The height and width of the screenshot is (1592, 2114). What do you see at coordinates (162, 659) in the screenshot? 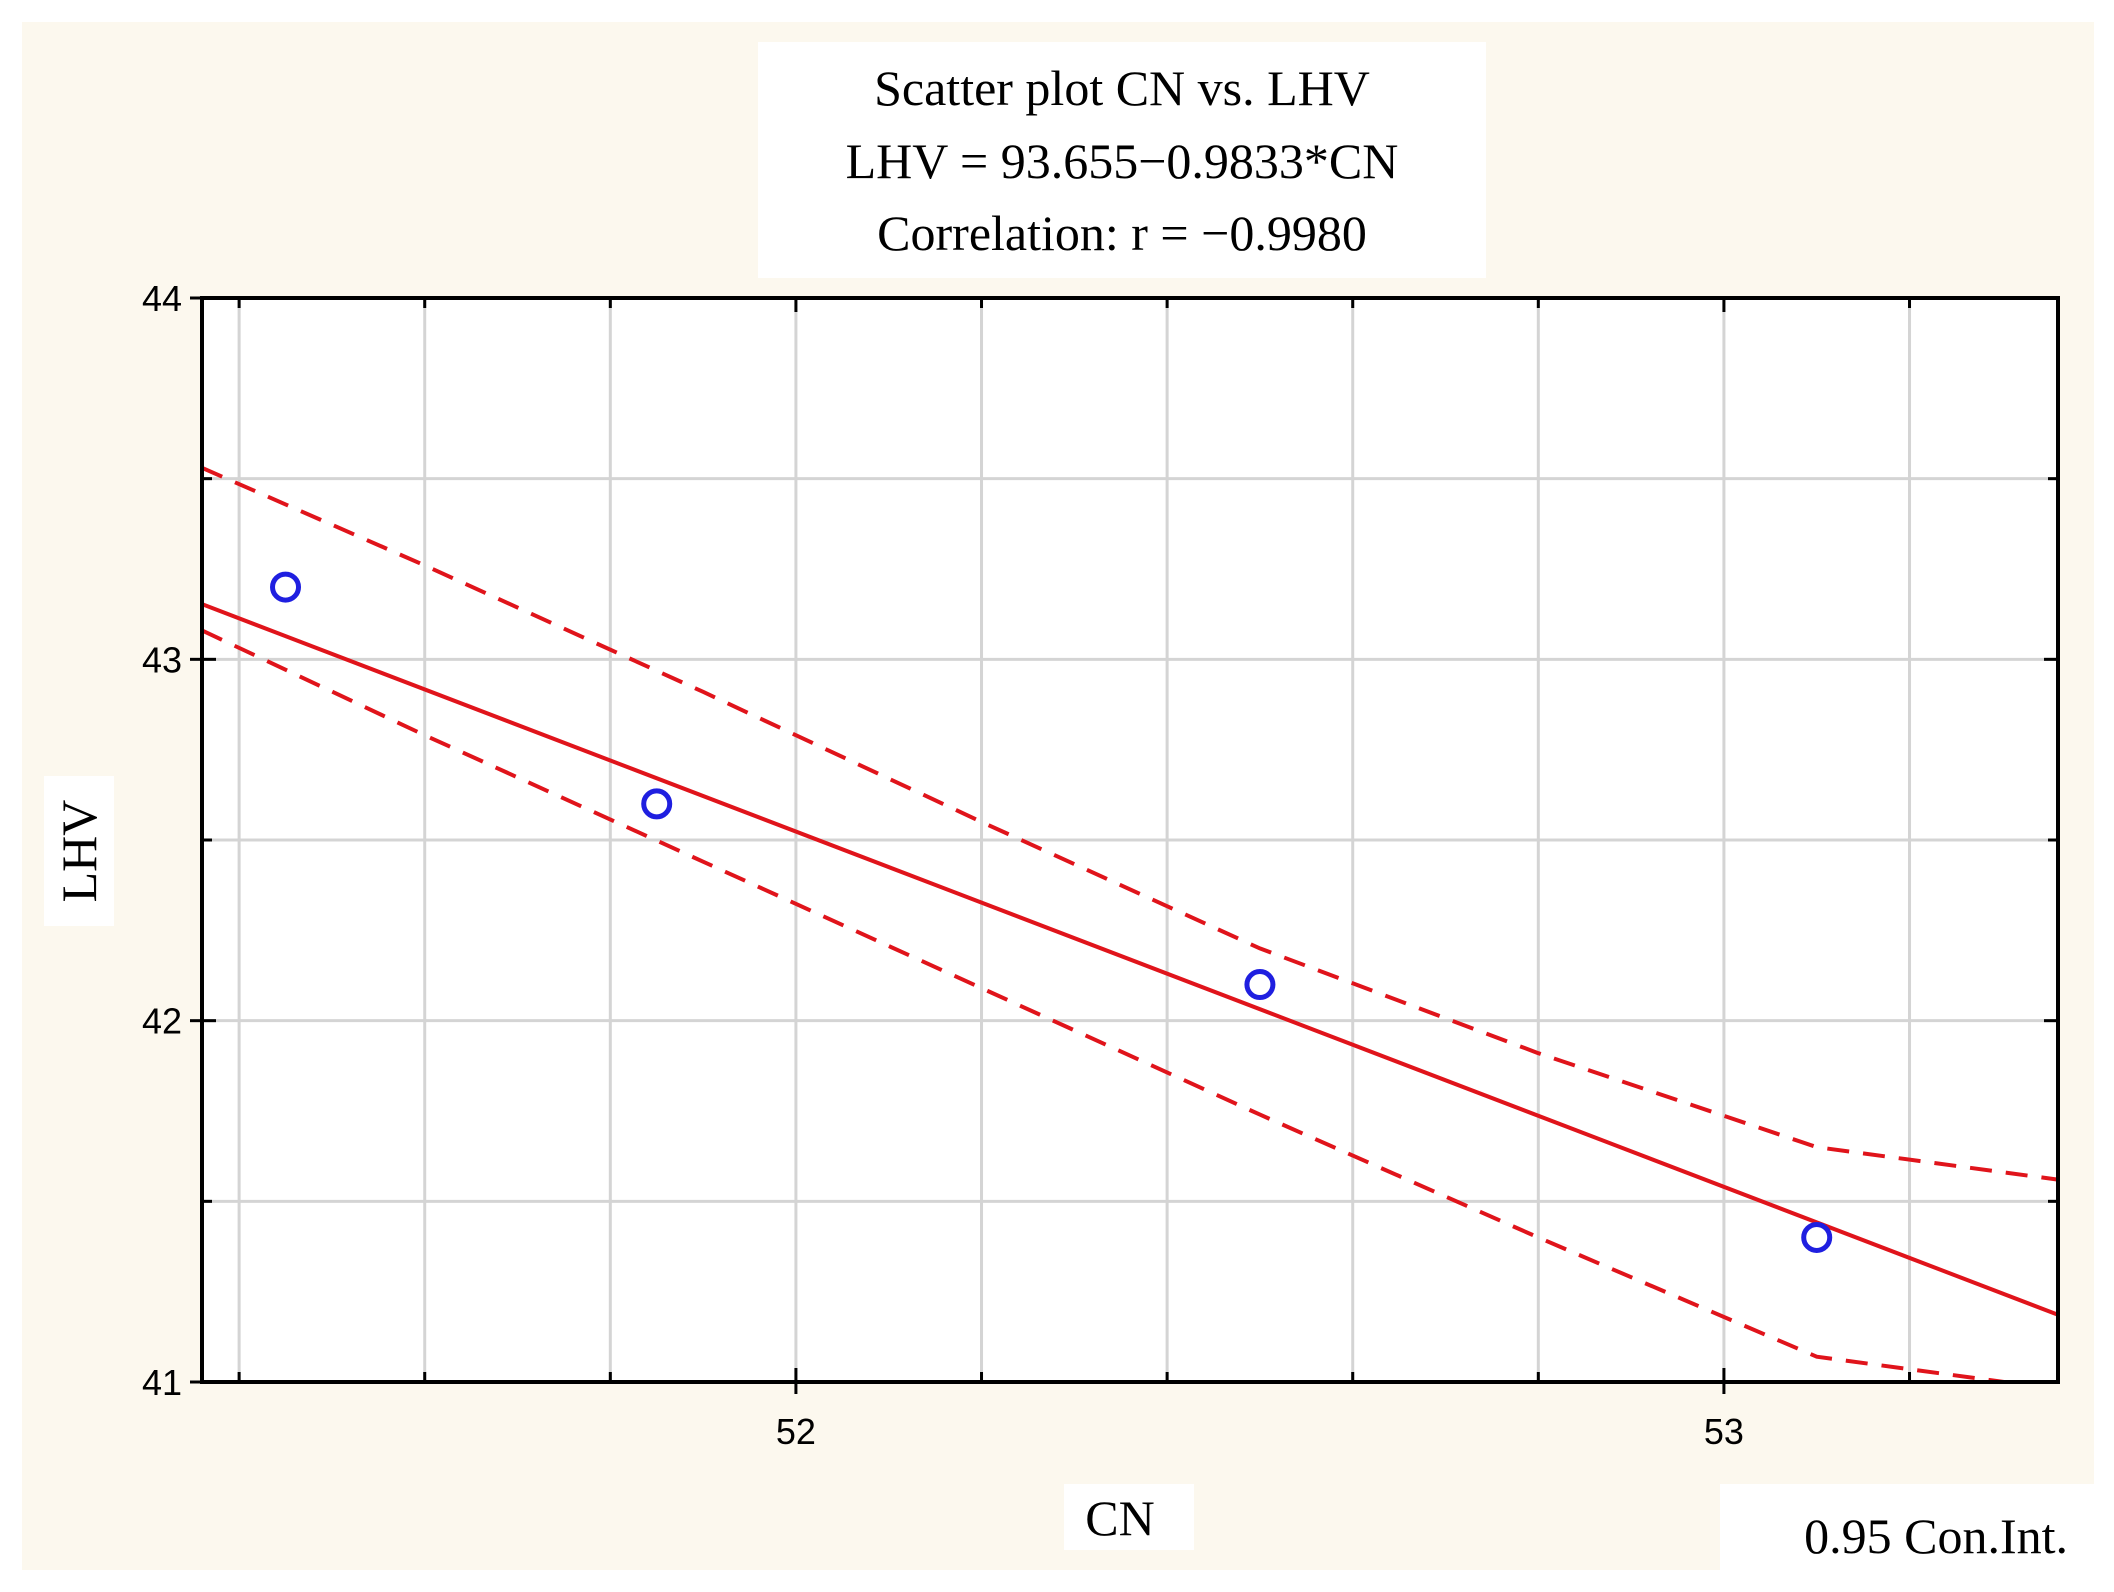
I see `y-tick-label: 43` at bounding box center [162, 659].